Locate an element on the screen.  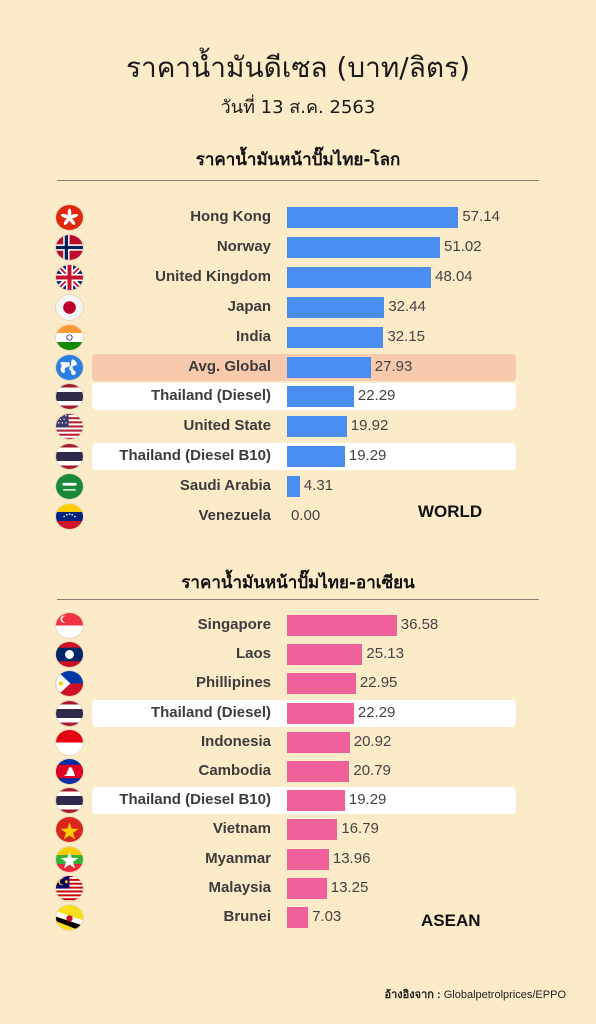
world-tag: WORLD is located at coordinates (450, 511).